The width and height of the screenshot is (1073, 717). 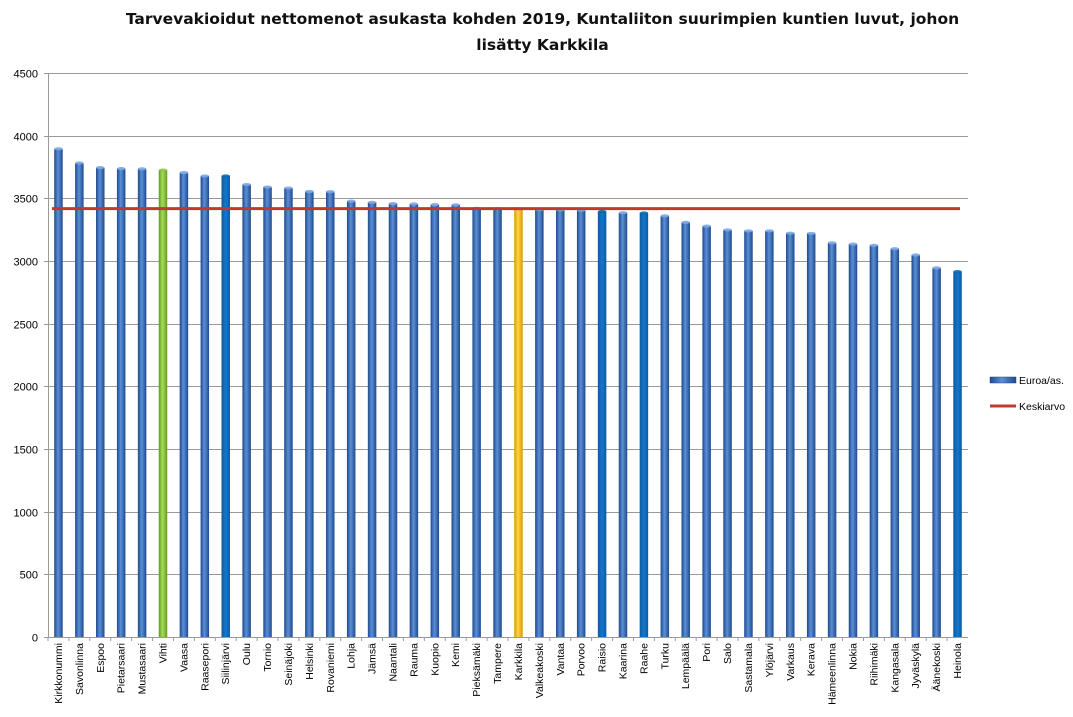 I want to click on y-tick-label: 2500, so click(x=26, y=326).